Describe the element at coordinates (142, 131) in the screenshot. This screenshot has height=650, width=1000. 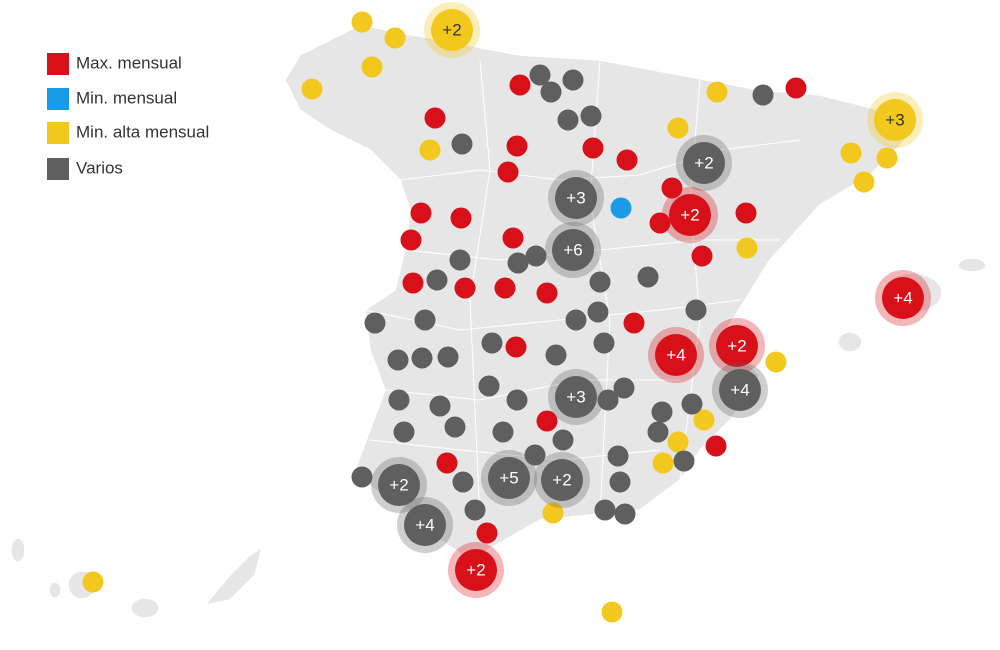
I see `legend-label: Min. alta mensual` at that location.